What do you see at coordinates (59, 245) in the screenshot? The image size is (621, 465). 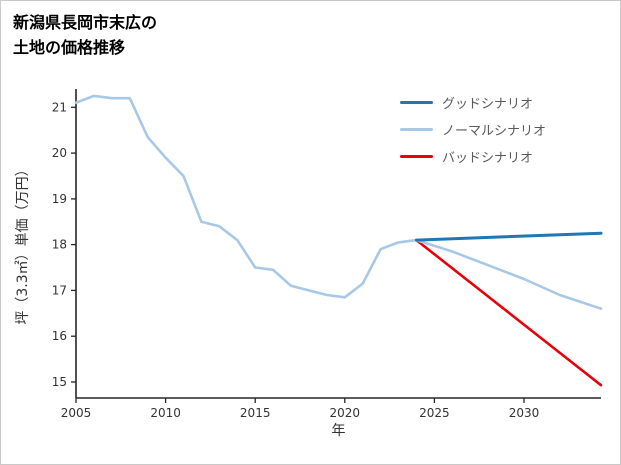 I see `svg-text: 18` at bounding box center [59, 245].